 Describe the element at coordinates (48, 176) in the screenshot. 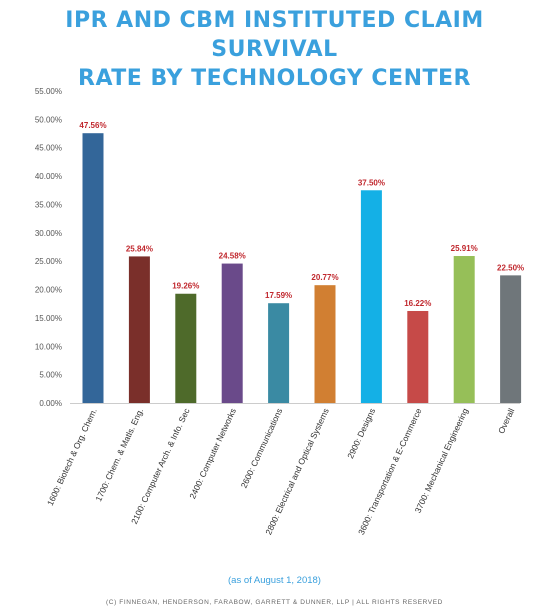

I see `y-tick-label: 40.00%` at that location.